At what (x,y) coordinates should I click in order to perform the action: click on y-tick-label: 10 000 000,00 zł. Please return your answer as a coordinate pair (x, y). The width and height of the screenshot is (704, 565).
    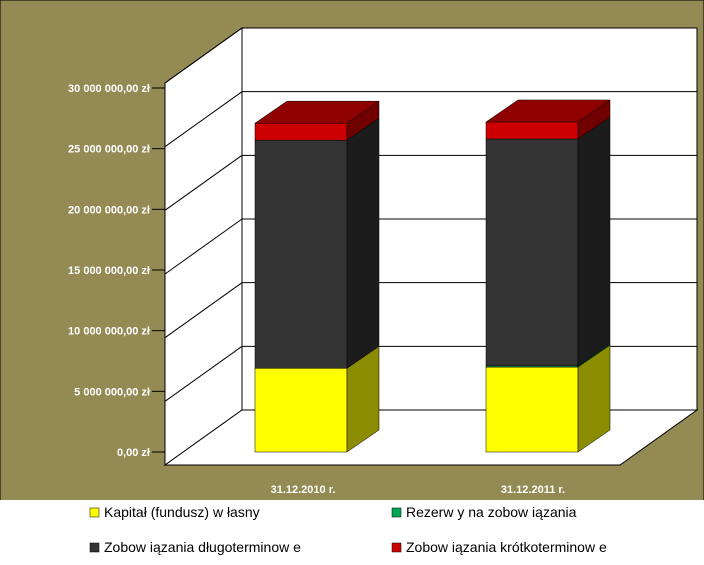
    Looking at the image, I should click on (109, 332).